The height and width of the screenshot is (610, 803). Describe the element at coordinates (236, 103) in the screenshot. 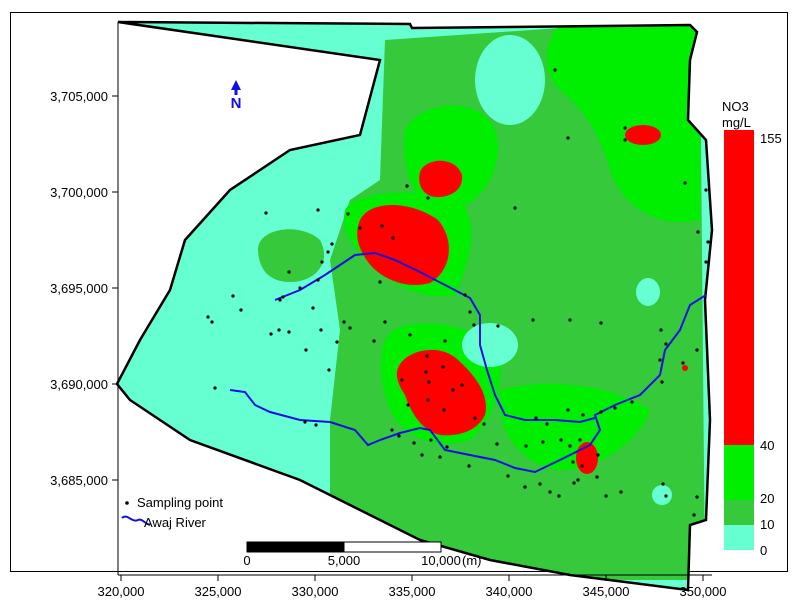

I see `north-label: N` at that location.